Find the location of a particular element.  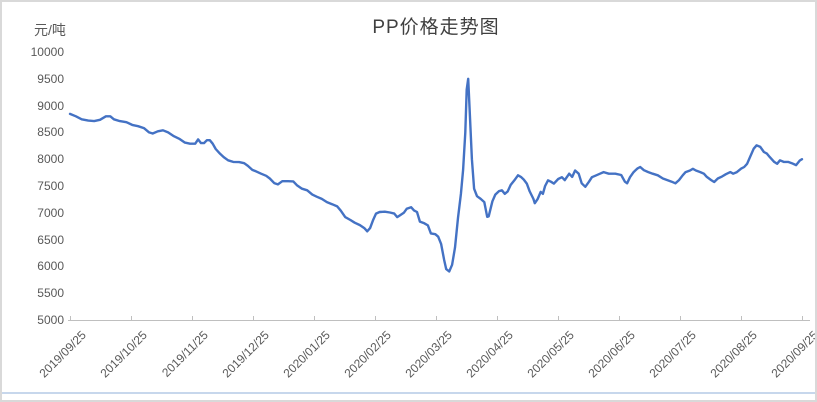

y-axis-tick-label: 7500 is located at coordinates (50, 186).